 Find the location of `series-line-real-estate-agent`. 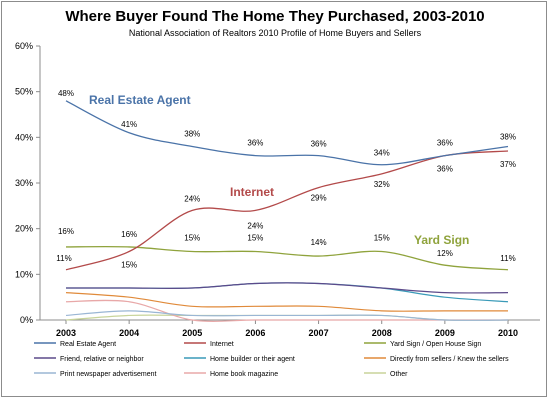

series-line-real-estate-agent is located at coordinates (287, 133).